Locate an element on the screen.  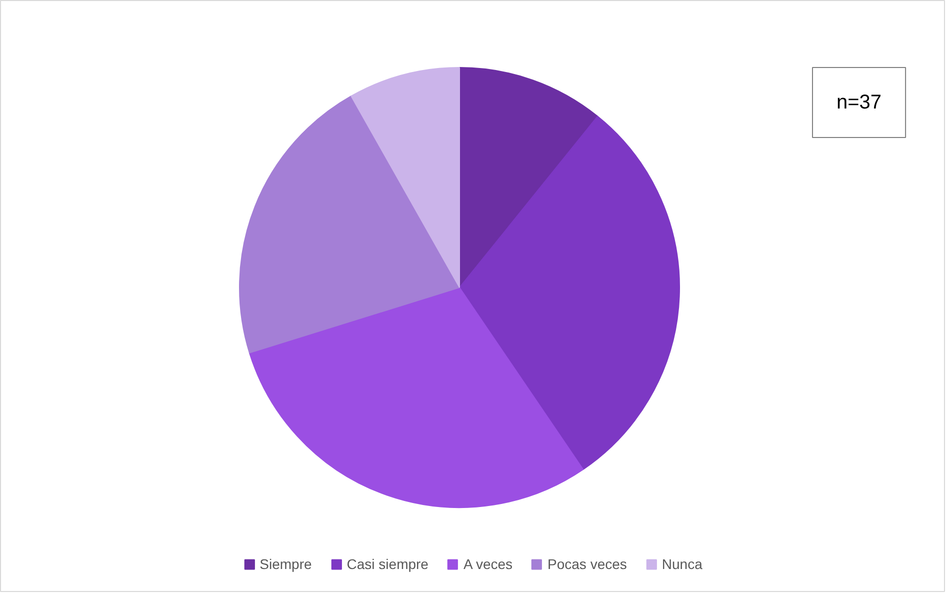
text: n=37 is located at coordinates (859, 103).